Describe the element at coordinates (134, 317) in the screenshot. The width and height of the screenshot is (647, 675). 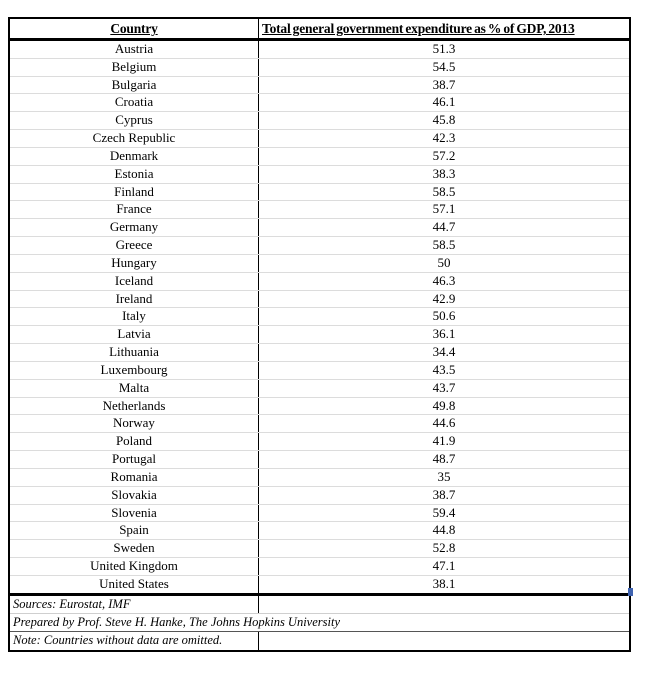
I see `country-cell: Italy` at that location.